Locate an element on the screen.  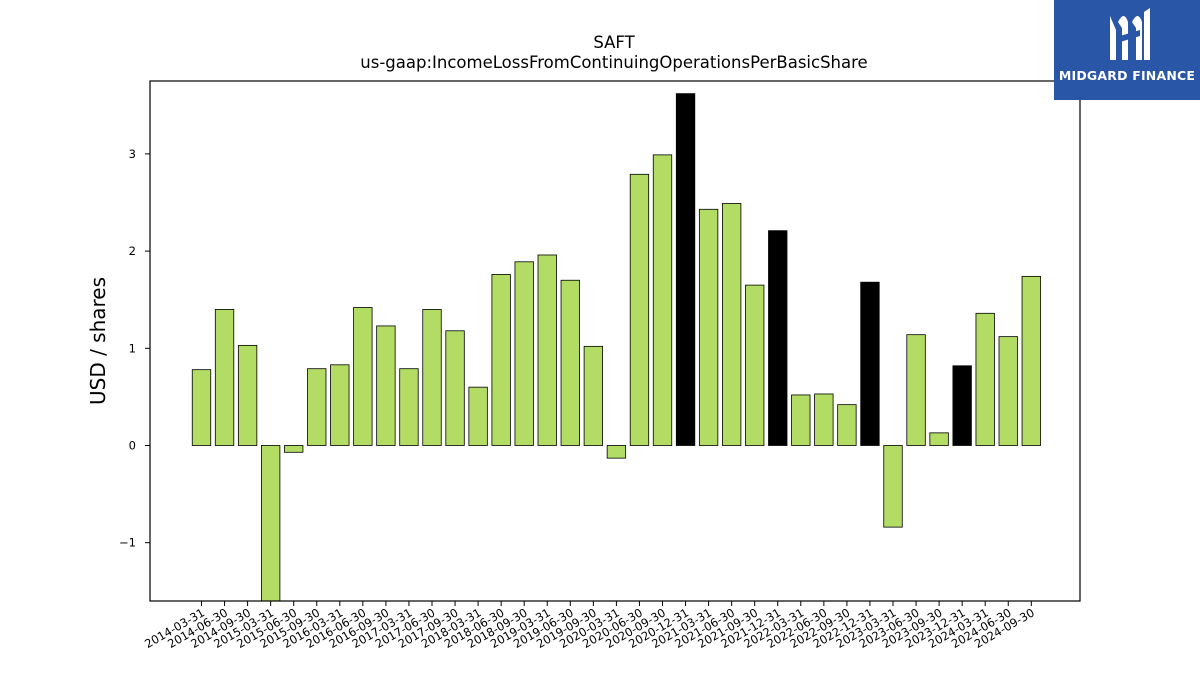
midgard-logo-mark-icon is located at coordinates (1130, 34).